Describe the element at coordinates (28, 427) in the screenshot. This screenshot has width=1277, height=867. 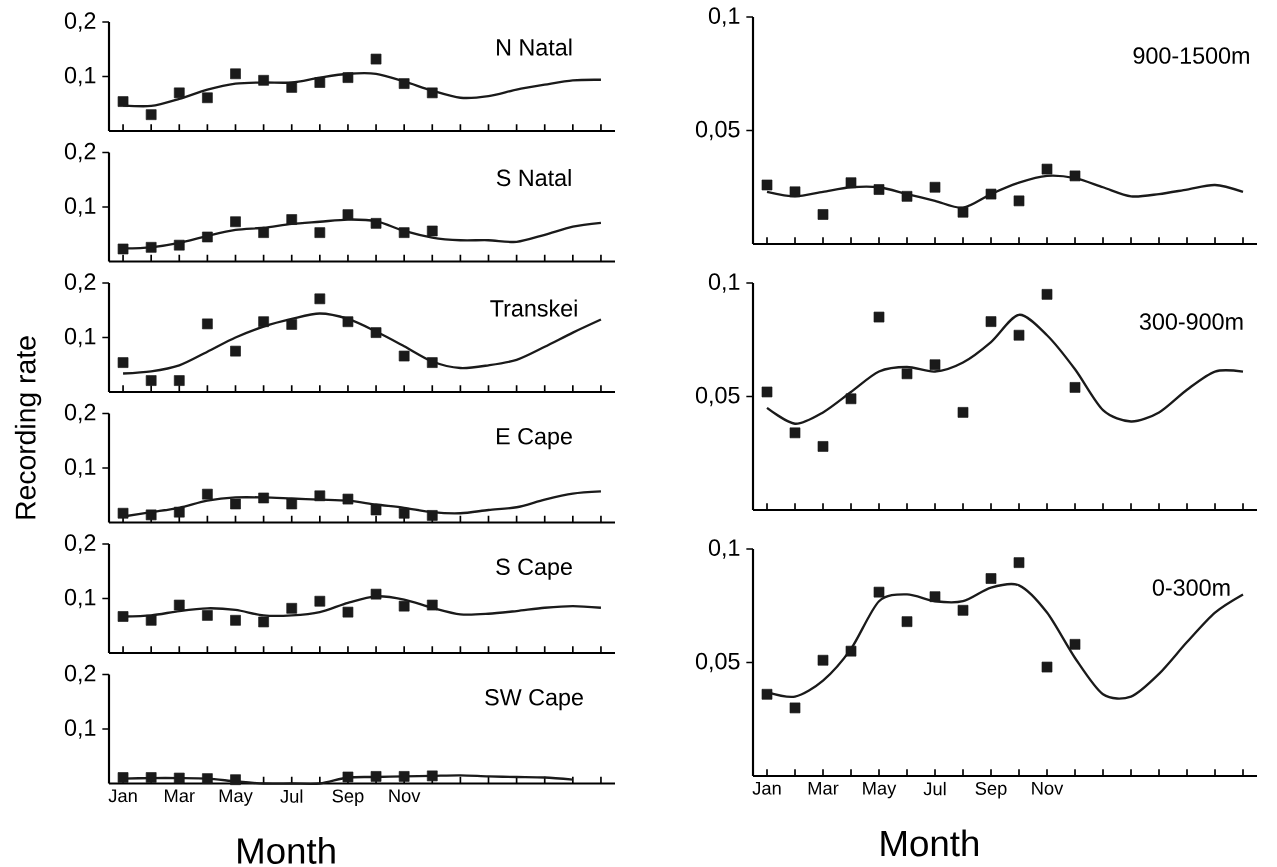
I see `y-axis-title: Recording rate` at that location.